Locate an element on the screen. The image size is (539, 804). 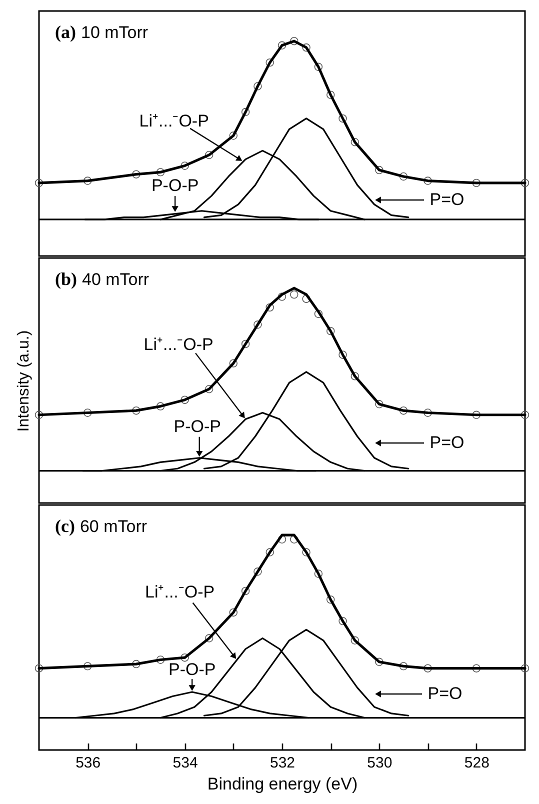
x-tick-label: 528 is located at coordinates (477, 763).